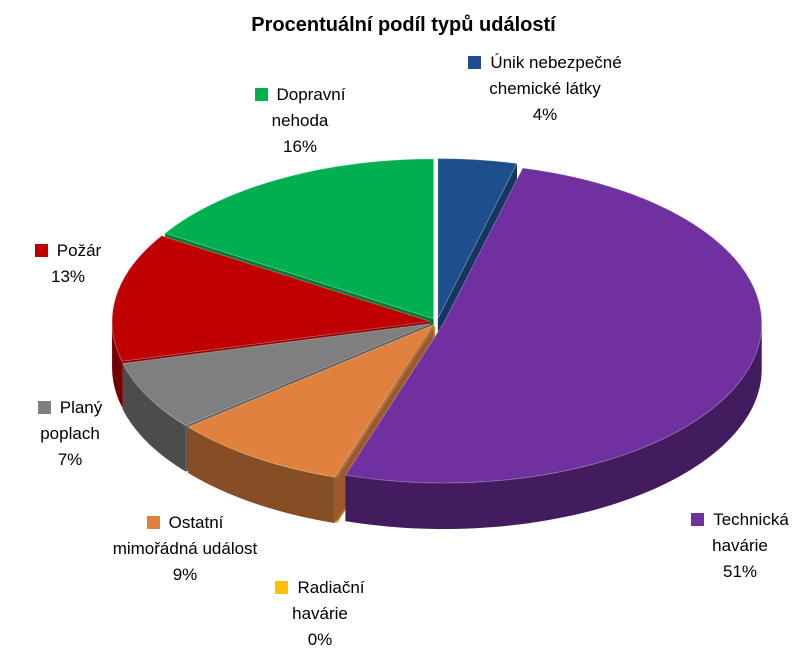 This screenshot has height=658, width=807. What do you see at coordinates (71, 420) in the screenshot?
I see `category-label: Planý poplach` at bounding box center [71, 420].